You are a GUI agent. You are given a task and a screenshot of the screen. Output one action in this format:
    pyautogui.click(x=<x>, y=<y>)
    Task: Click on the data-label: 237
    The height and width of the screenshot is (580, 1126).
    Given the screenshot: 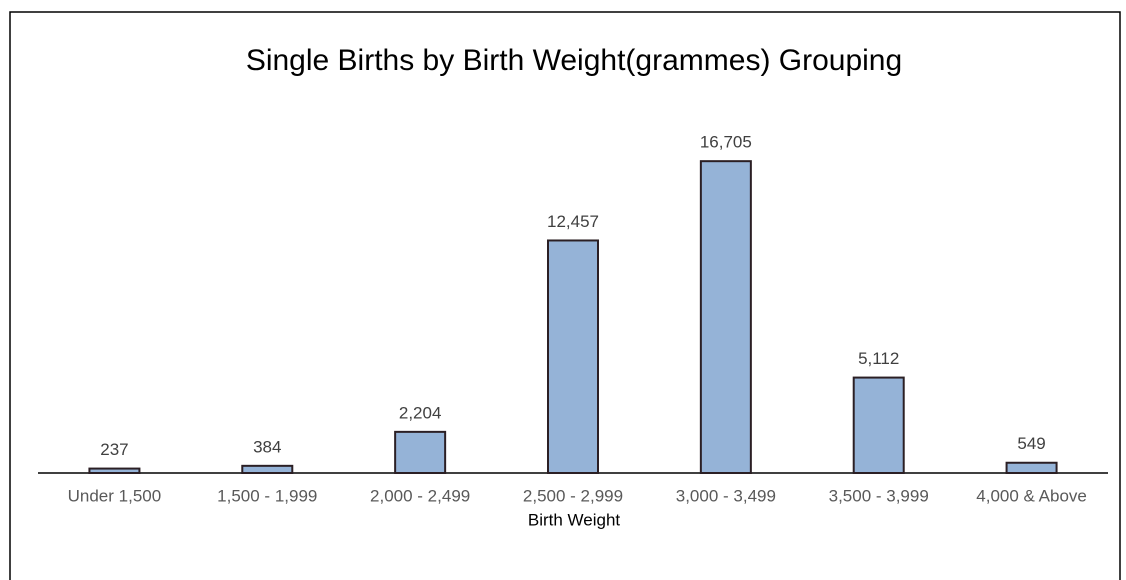 What is the action you would take?
    pyautogui.click(x=114, y=449)
    